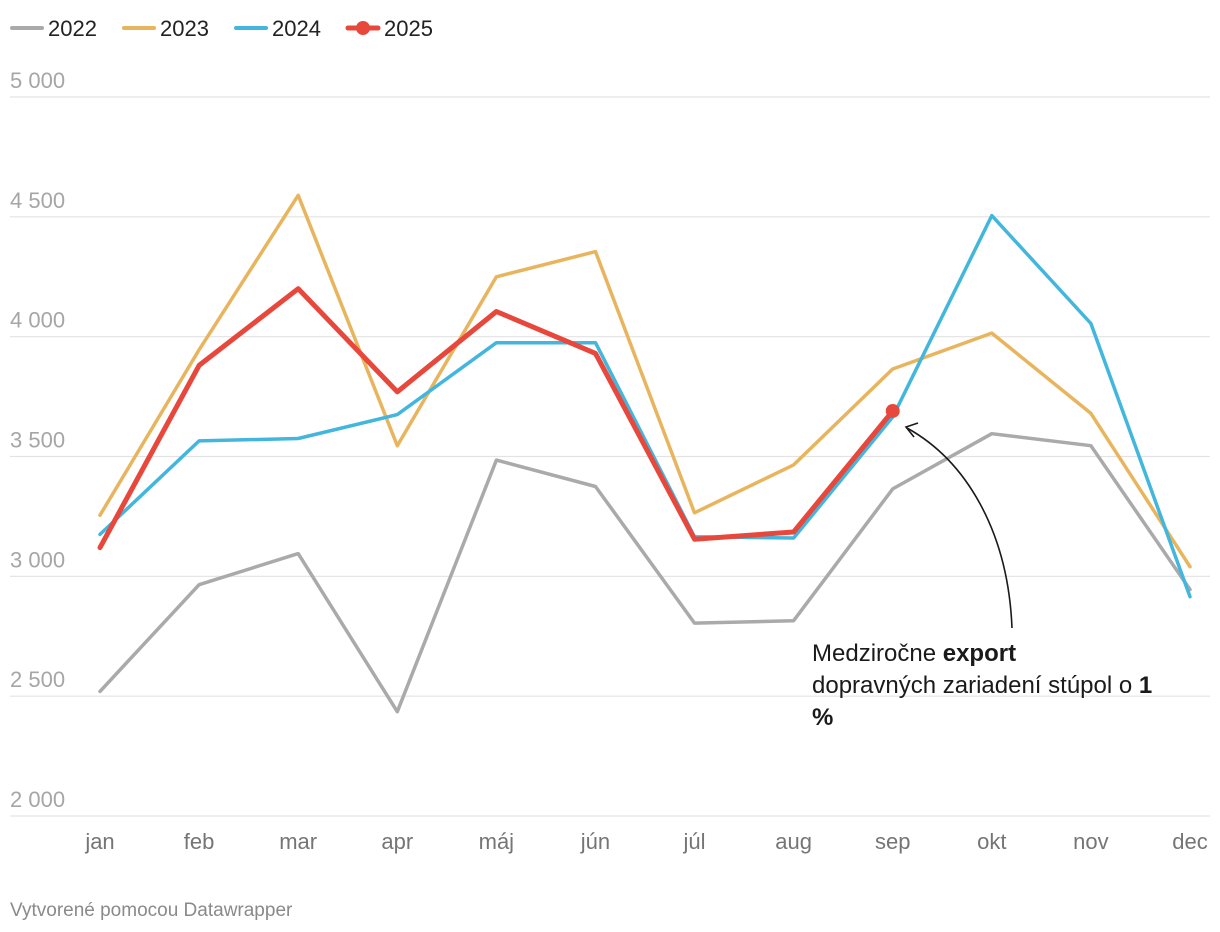 This screenshot has width=1220, height=932. What do you see at coordinates (892, 410) in the screenshot?
I see `series-endpoint-2025` at bounding box center [892, 410].